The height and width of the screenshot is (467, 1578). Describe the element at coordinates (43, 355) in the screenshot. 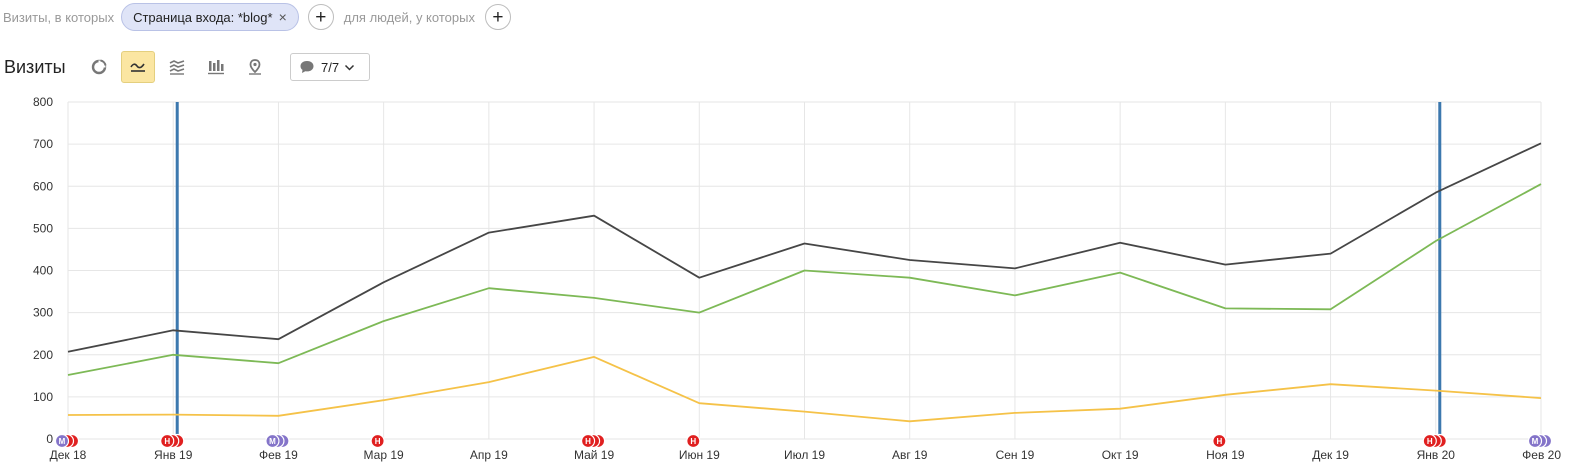

I see `y-tick-label: 200` at that location.